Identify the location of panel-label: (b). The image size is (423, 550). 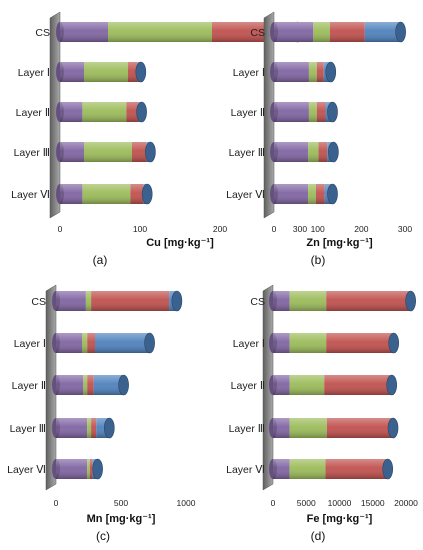
(318, 260).